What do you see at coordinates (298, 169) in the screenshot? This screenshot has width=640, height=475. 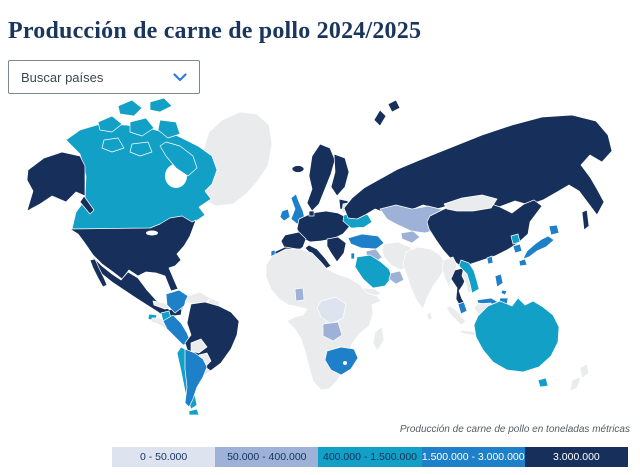 I see `country-iceland` at bounding box center [298, 169].